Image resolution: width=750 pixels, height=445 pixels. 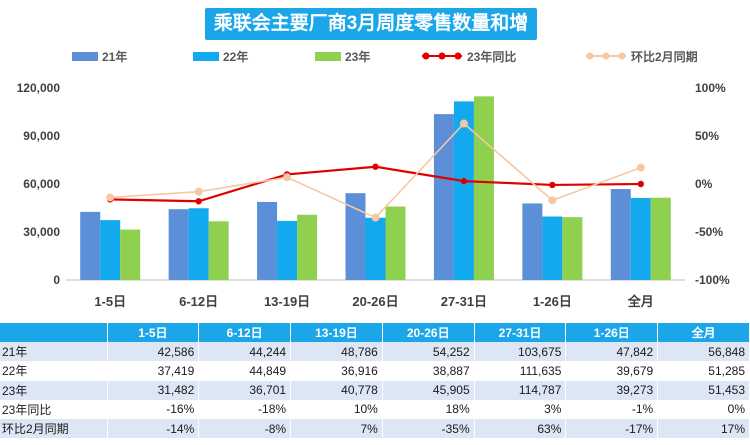 What do you see at coordinates (703, 390) in the screenshot?
I see `table-cell: 51,453` at bounding box center [703, 390].